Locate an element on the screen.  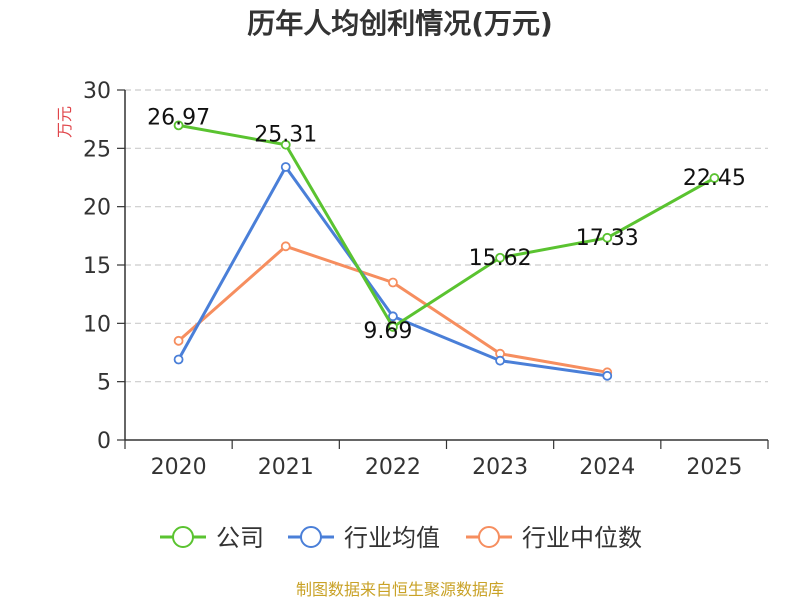
data-label: 17.33 is located at coordinates (607, 238).